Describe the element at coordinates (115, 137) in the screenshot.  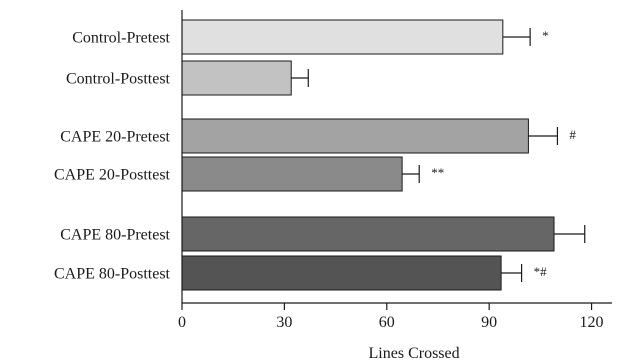
I see `category-label-2: CAPE 20-Pretest` at that location.